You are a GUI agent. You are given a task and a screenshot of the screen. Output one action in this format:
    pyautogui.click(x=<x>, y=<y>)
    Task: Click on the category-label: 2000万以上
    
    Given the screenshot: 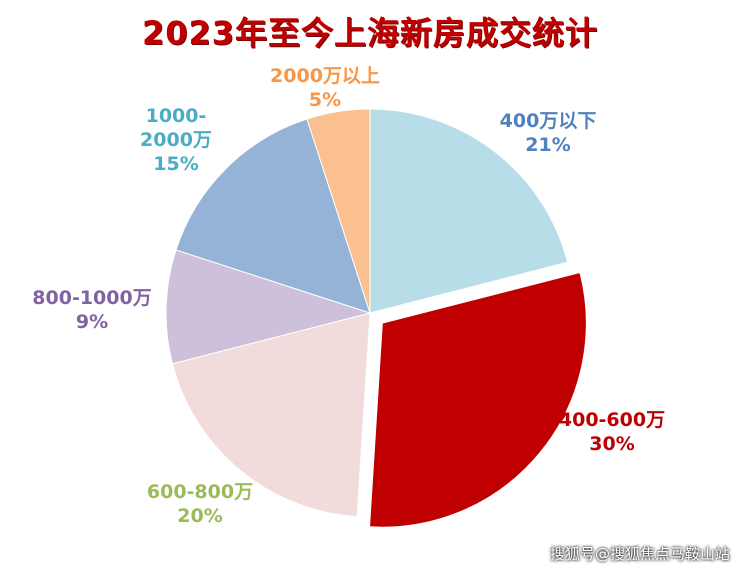 What is the action you would take?
    pyautogui.click(x=325, y=76)
    